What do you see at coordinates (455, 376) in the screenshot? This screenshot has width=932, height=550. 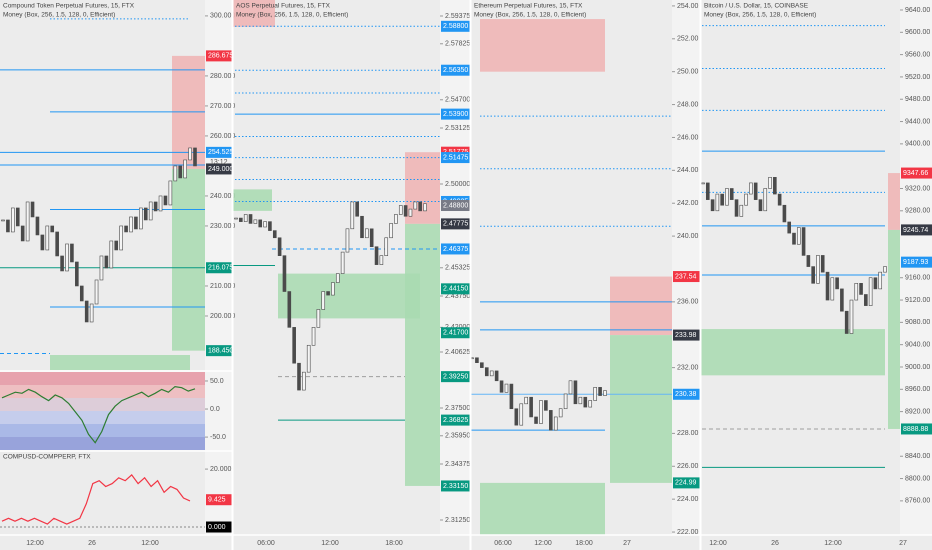 I see `price-tag-label: 2.39250` at bounding box center [455, 376].